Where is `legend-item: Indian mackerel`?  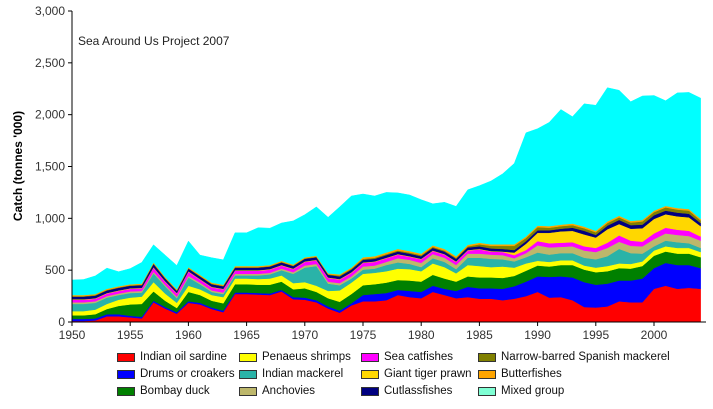 legend-item: Indian mackerel is located at coordinates (291, 374).